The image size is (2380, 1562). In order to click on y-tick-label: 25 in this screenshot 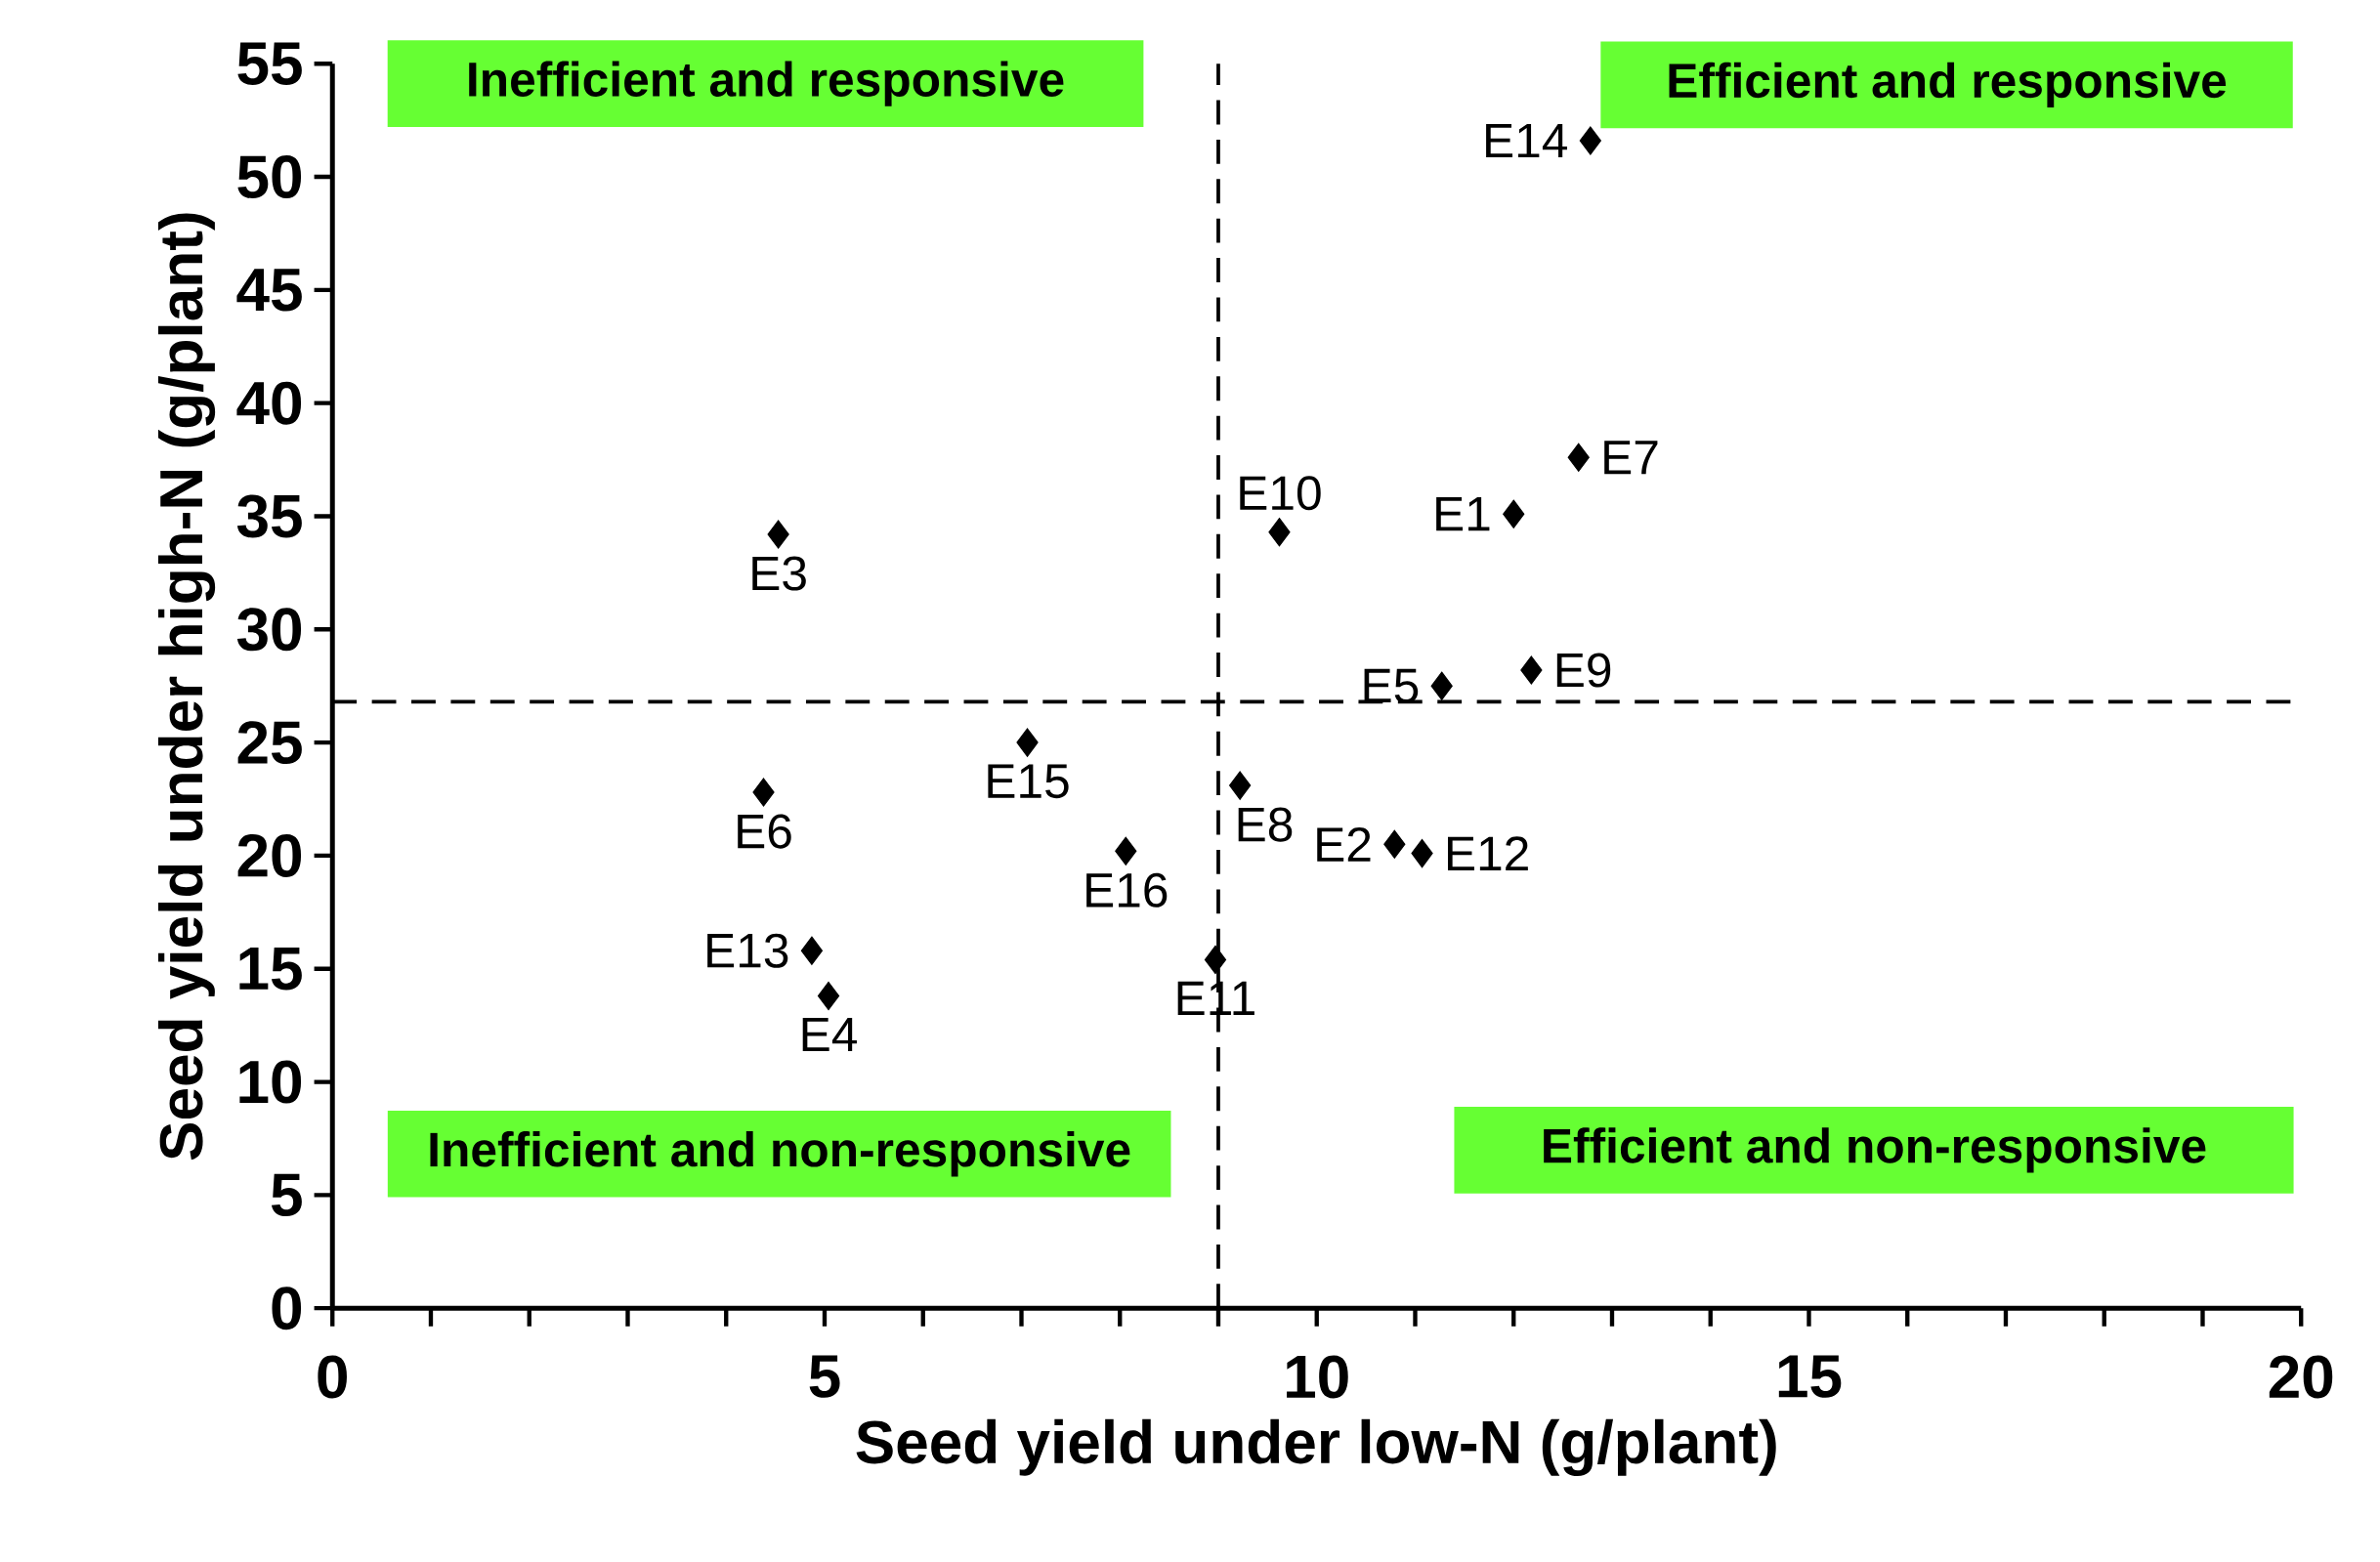, I will do `click(269, 743)`.